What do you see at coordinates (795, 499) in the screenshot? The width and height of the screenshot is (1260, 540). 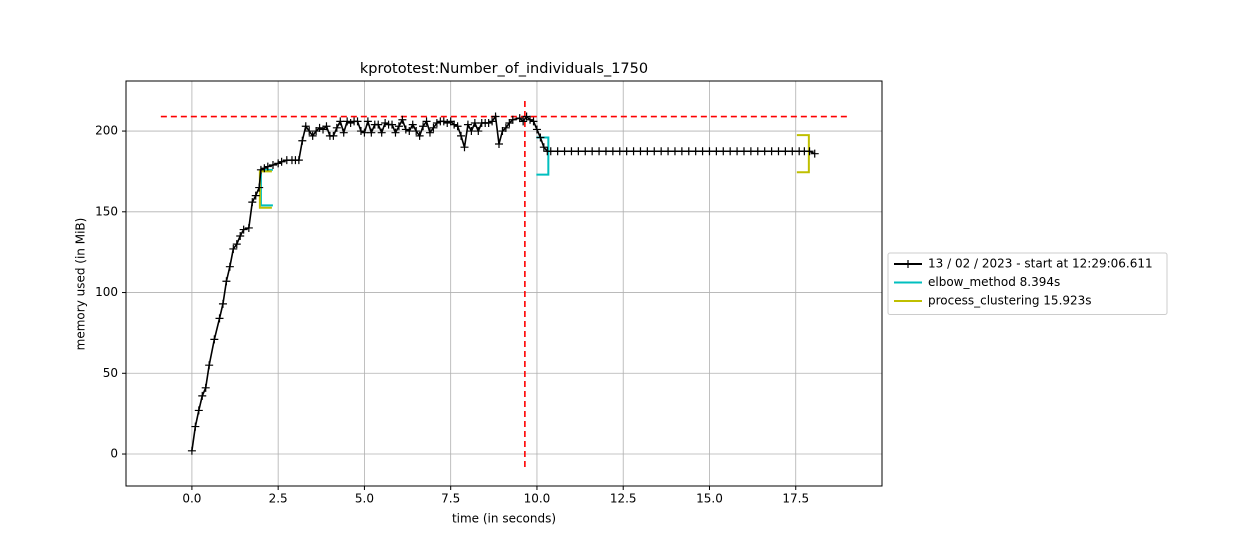 I see `x-tick-label: 17.5` at bounding box center [795, 499].